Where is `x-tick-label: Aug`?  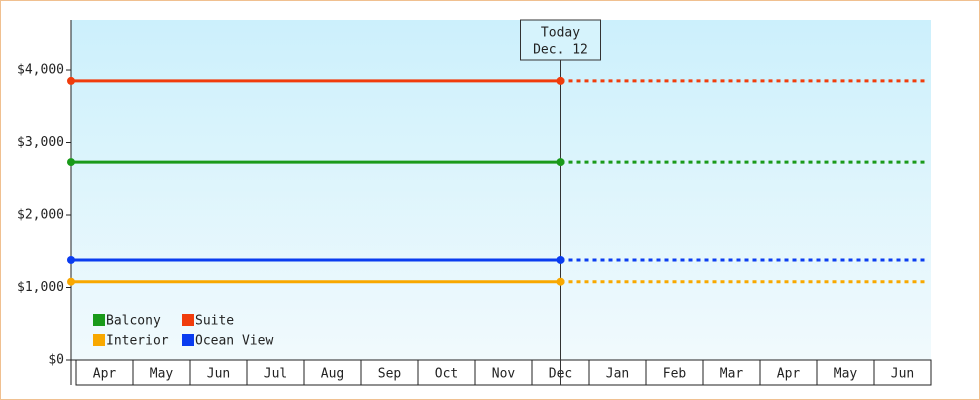 x-tick-label: Aug is located at coordinates (332, 374).